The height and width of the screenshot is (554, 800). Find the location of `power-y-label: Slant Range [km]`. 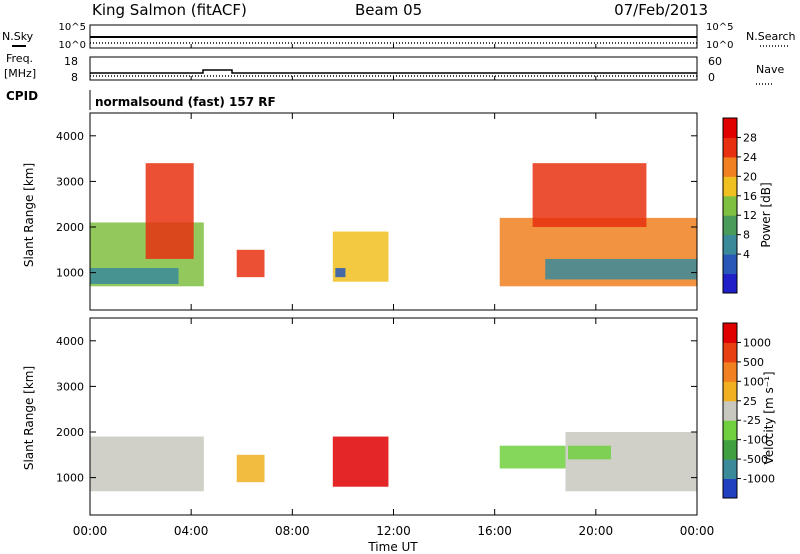

power-y-label: Slant Range [km] is located at coordinates (29, 215).